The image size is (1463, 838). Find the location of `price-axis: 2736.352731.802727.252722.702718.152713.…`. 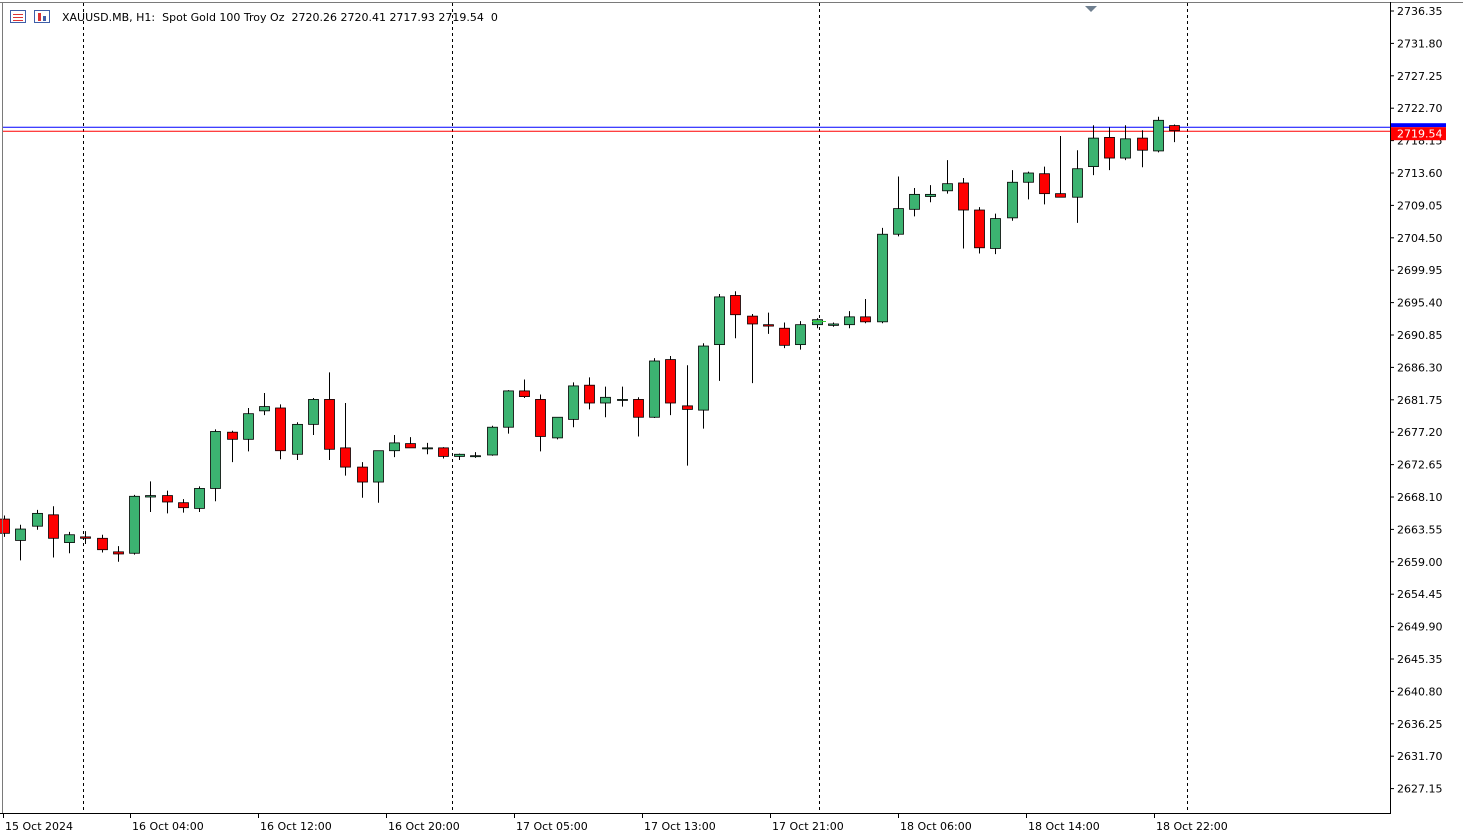

price-axis: 2736.352731.802727.252722.702718.152713.… is located at coordinates (1418, 400).